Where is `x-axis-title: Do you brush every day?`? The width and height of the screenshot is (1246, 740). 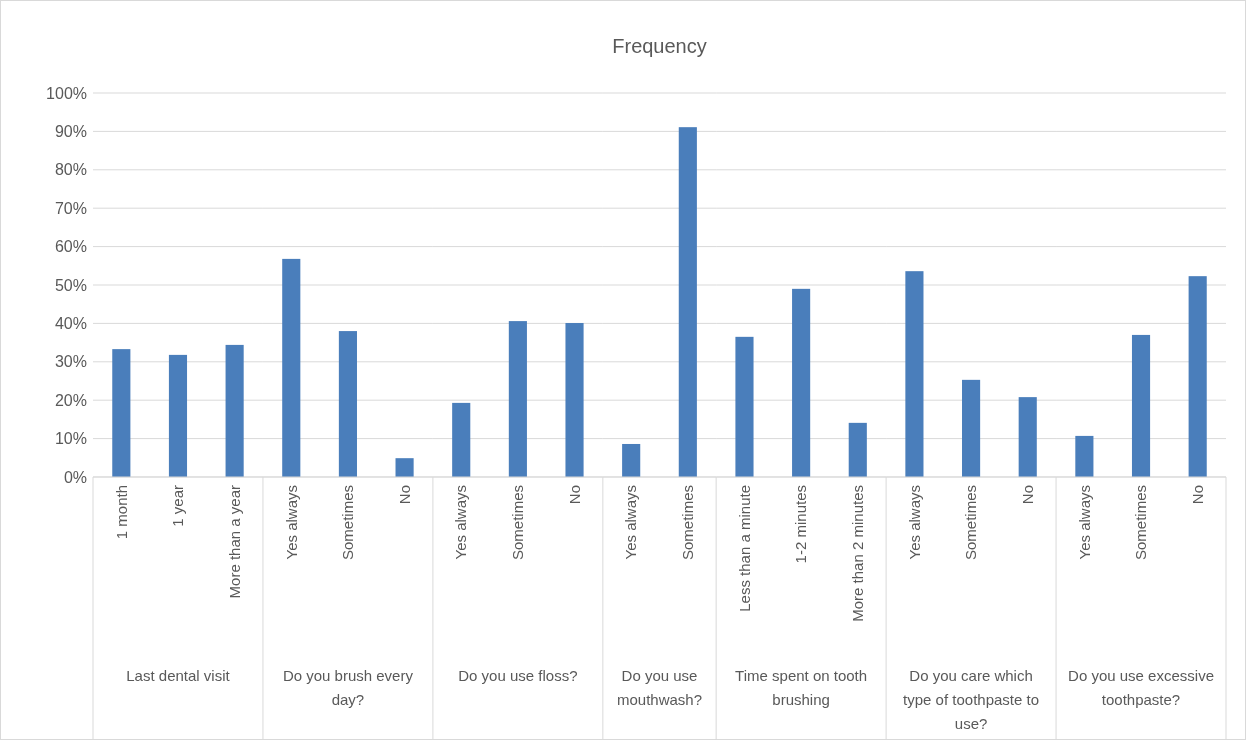 x-axis-title: Do you brush every day? is located at coordinates (348, 687).